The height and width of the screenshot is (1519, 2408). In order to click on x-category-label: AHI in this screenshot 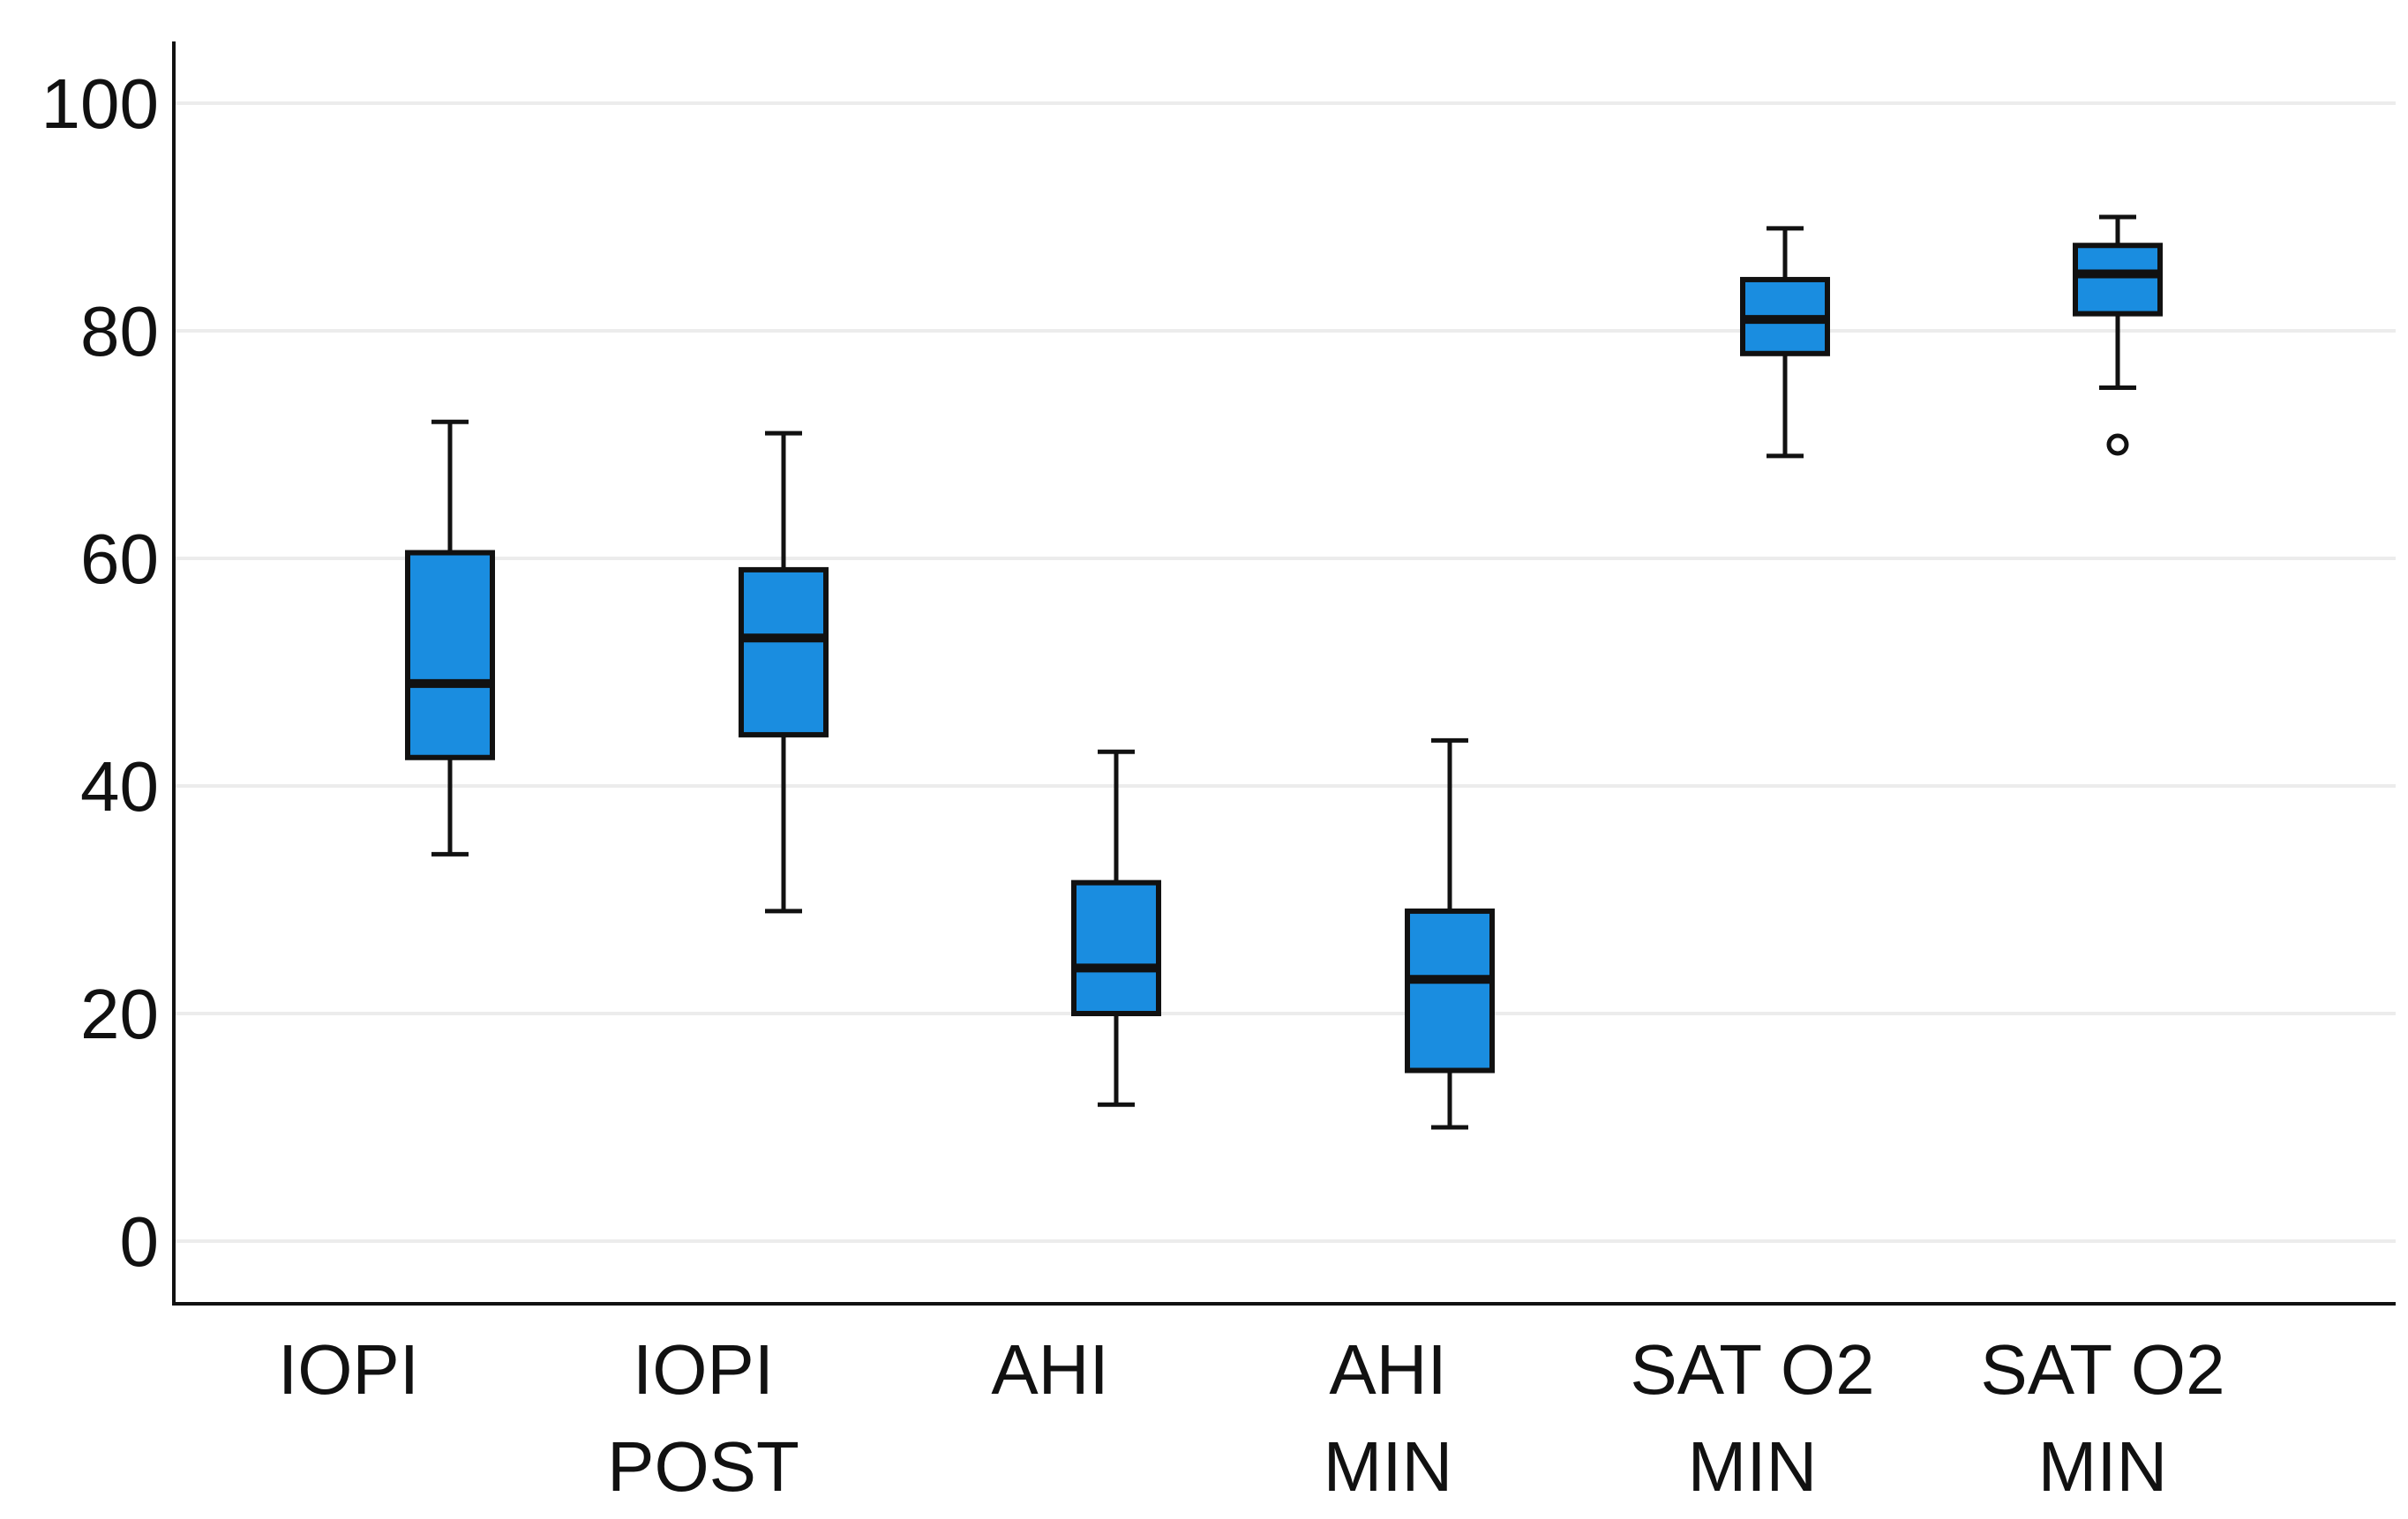, I will do `click(1049, 1369)`.